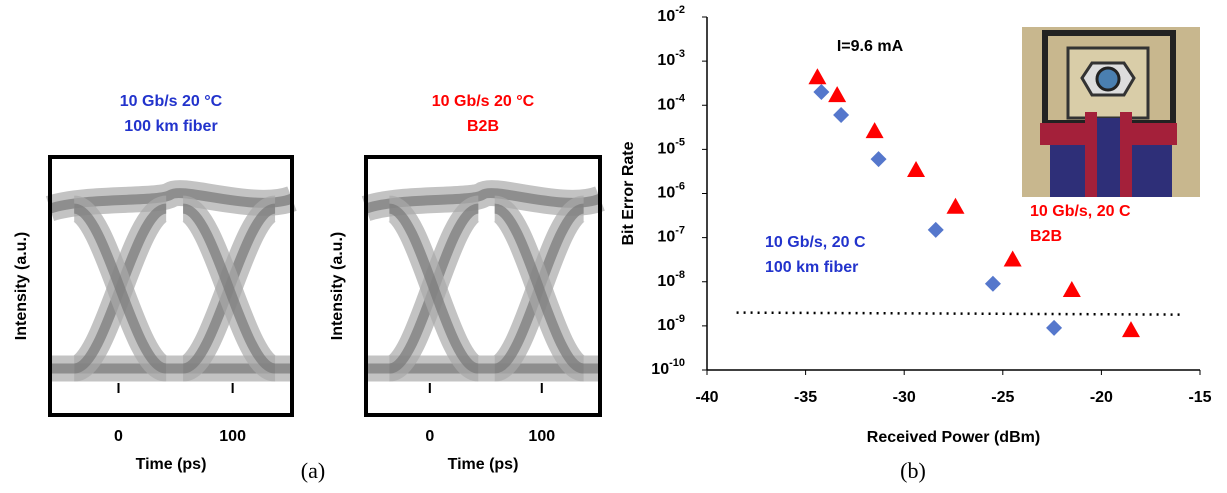 This screenshot has width=1227, height=493. What do you see at coordinates (671, 235) in the screenshot?
I see `y-tick-label: 10⁻⁷` at bounding box center [671, 235].